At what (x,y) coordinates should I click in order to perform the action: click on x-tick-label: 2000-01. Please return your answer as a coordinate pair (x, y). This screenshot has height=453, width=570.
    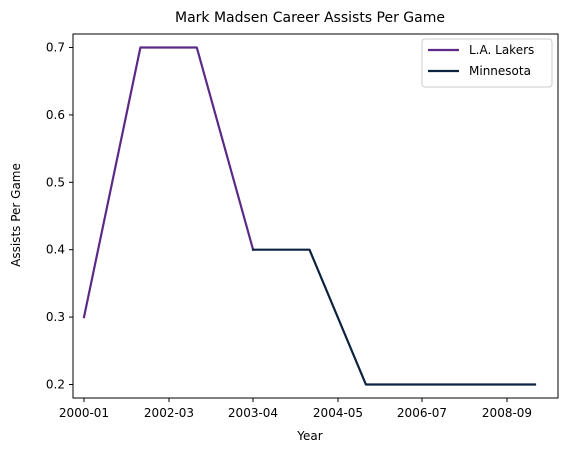
    Looking at the image, I should click on (84, 413).